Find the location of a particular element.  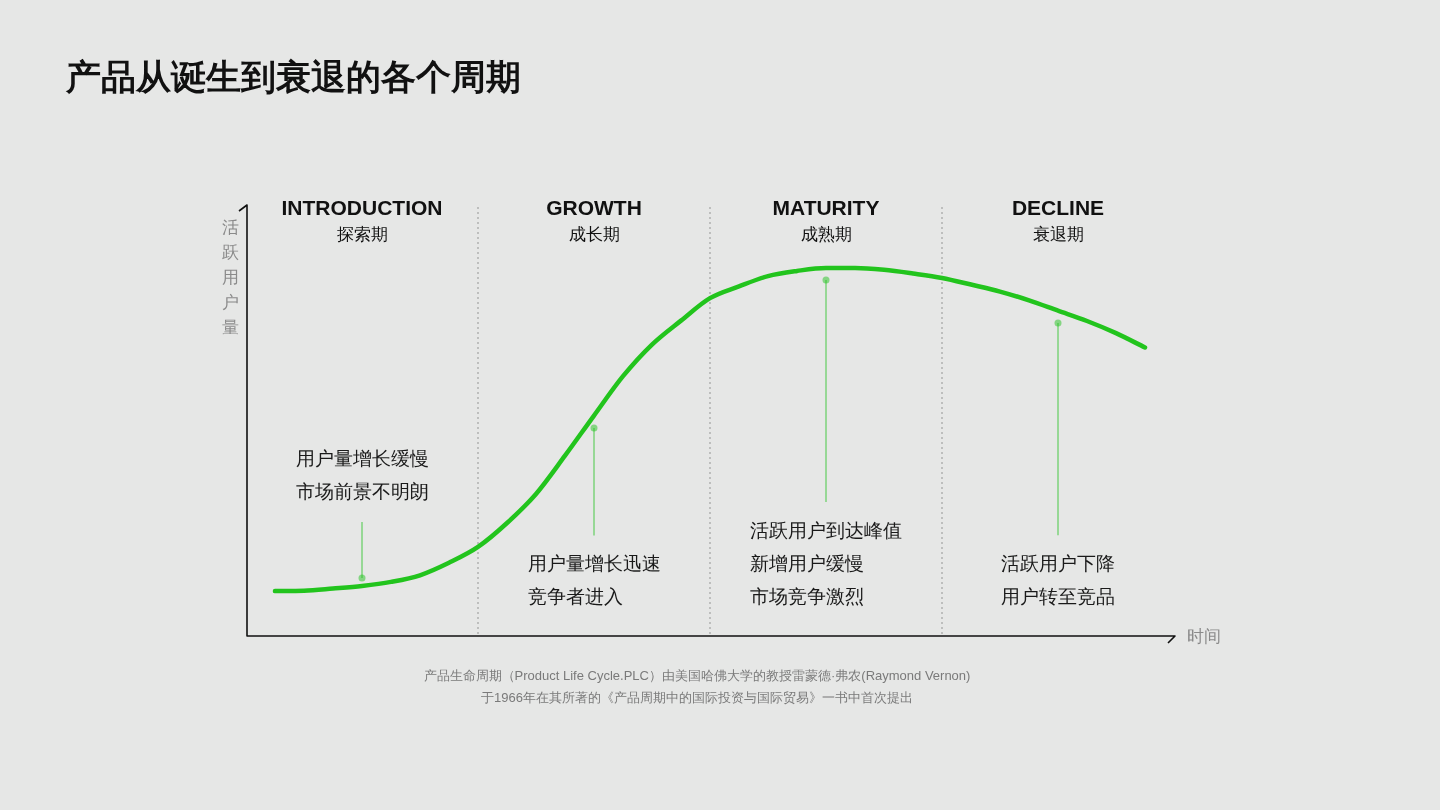

annotation: 用户量增长迅速 is located at coordinates (594, 564).